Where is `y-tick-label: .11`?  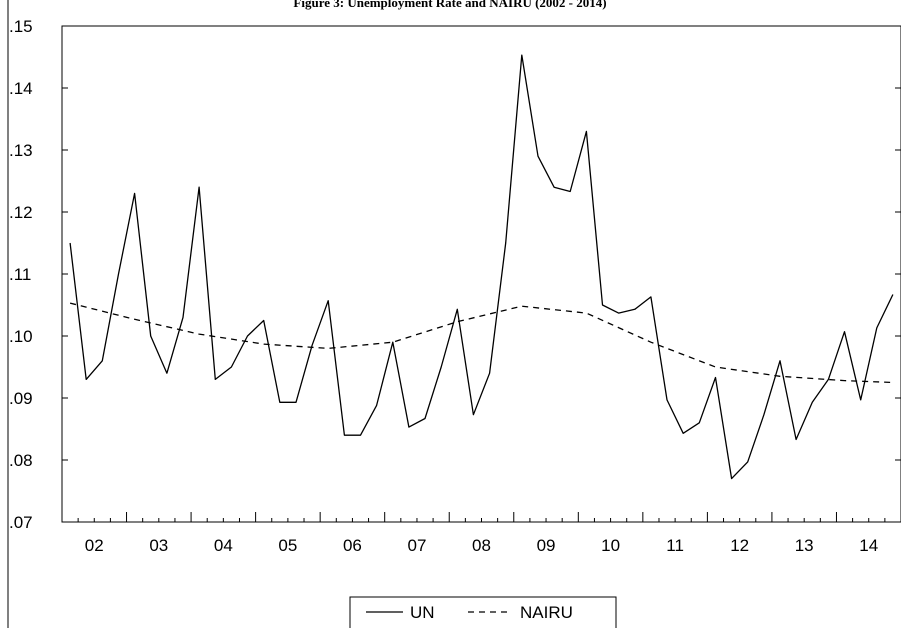
y-tick-label: .11 is located at coordinates (20, 274).